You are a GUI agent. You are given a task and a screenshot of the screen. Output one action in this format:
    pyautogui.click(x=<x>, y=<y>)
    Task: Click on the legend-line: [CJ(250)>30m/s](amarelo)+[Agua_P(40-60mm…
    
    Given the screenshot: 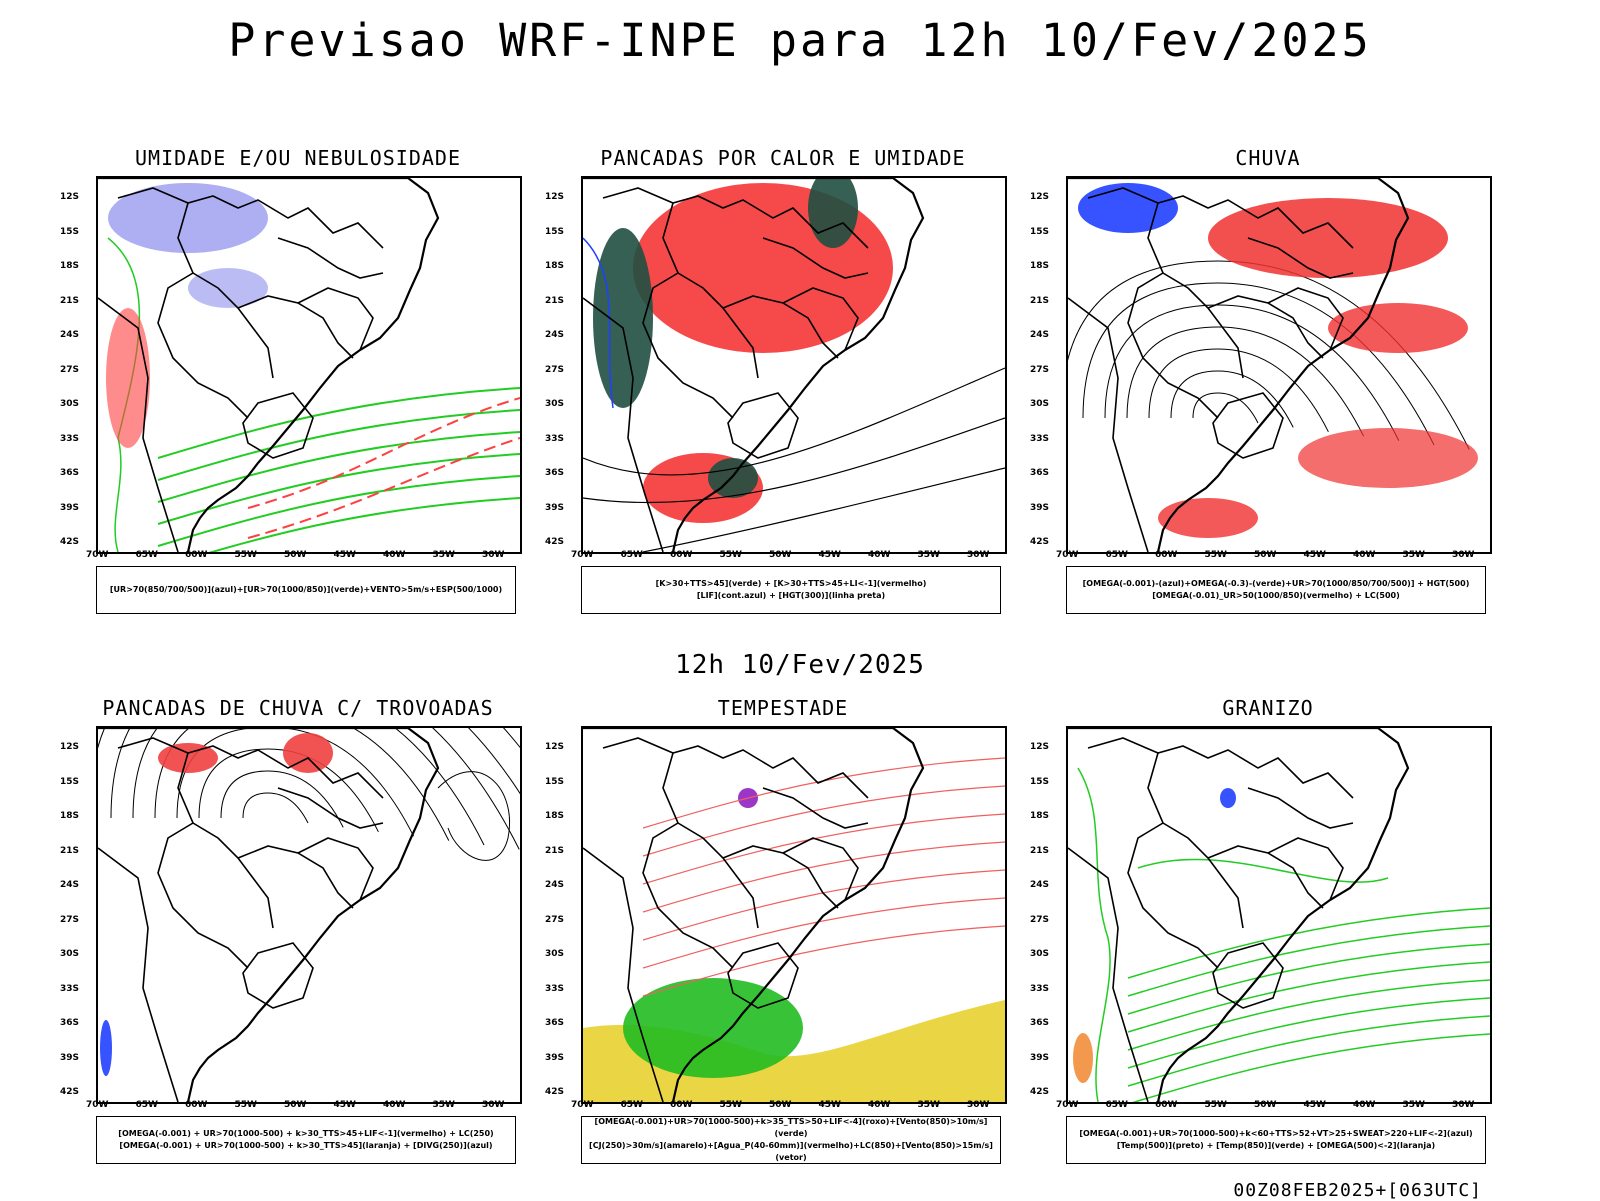 What is the action you would take?
    pyautogui.click(x=791, y=1151)
    